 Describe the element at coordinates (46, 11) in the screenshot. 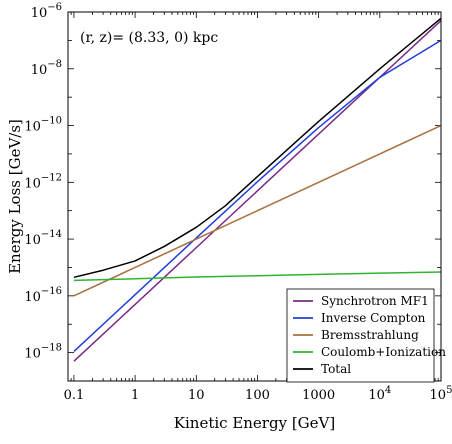

I see `y-tick-label: 10⁻⁶` at that location.